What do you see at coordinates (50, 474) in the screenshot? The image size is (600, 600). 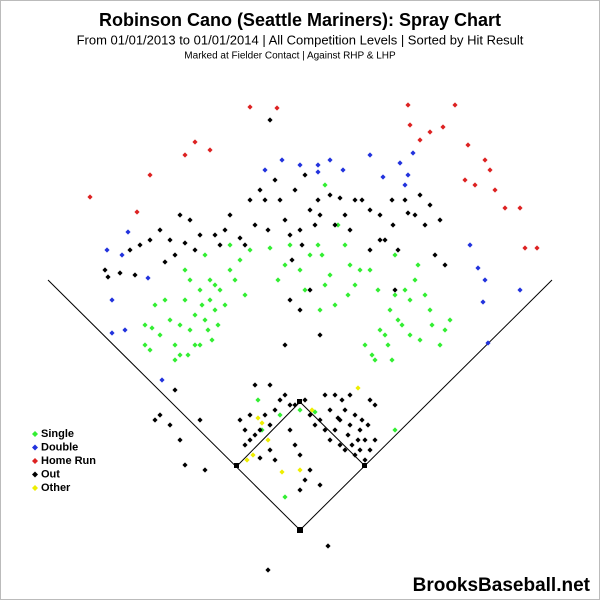 I see `legend-label: Out` at bounding box center [50, 474].